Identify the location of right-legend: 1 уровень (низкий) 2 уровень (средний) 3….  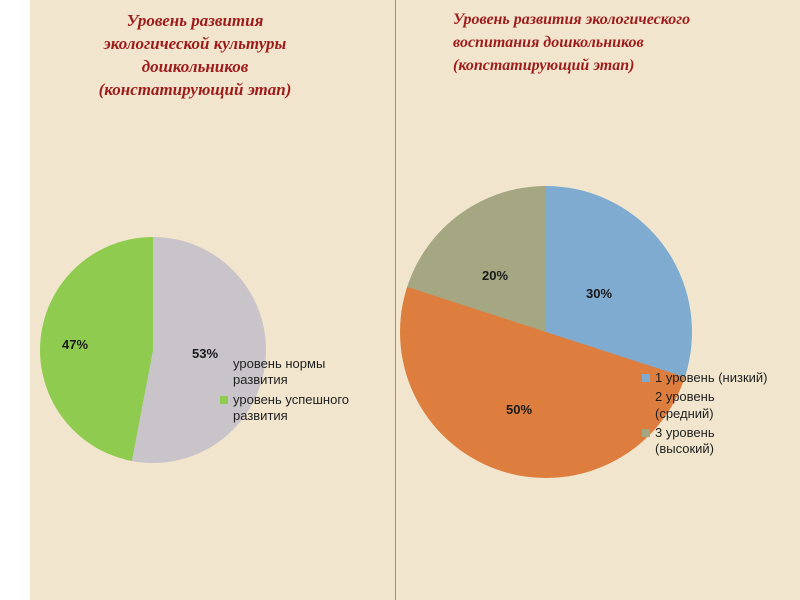
(721, 415).